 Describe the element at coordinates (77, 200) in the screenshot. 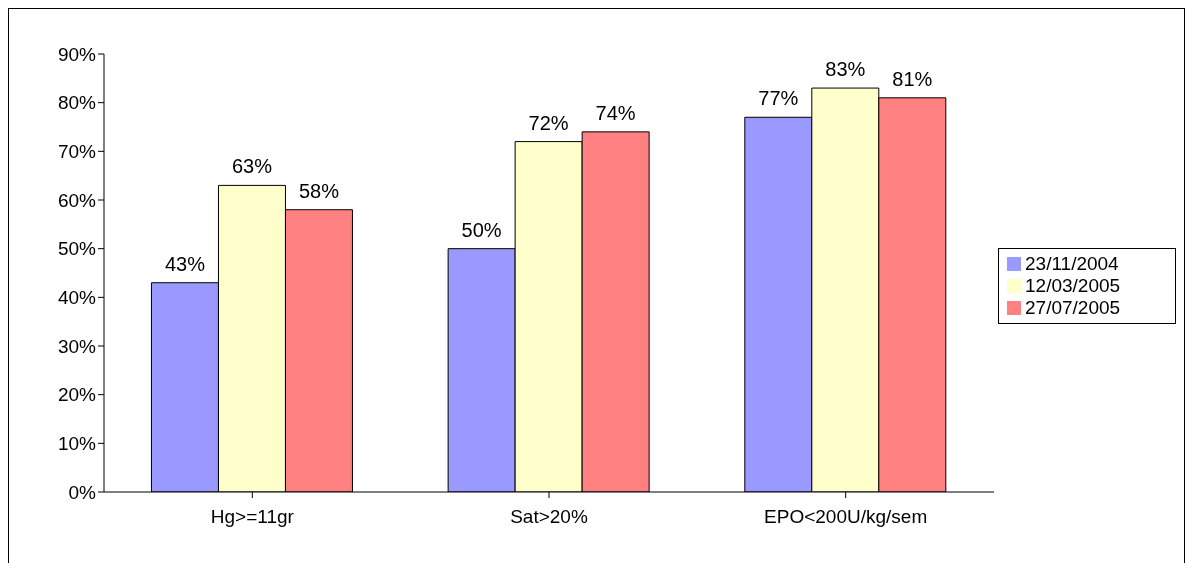

I see `y-tick-label: 60%` at that location.